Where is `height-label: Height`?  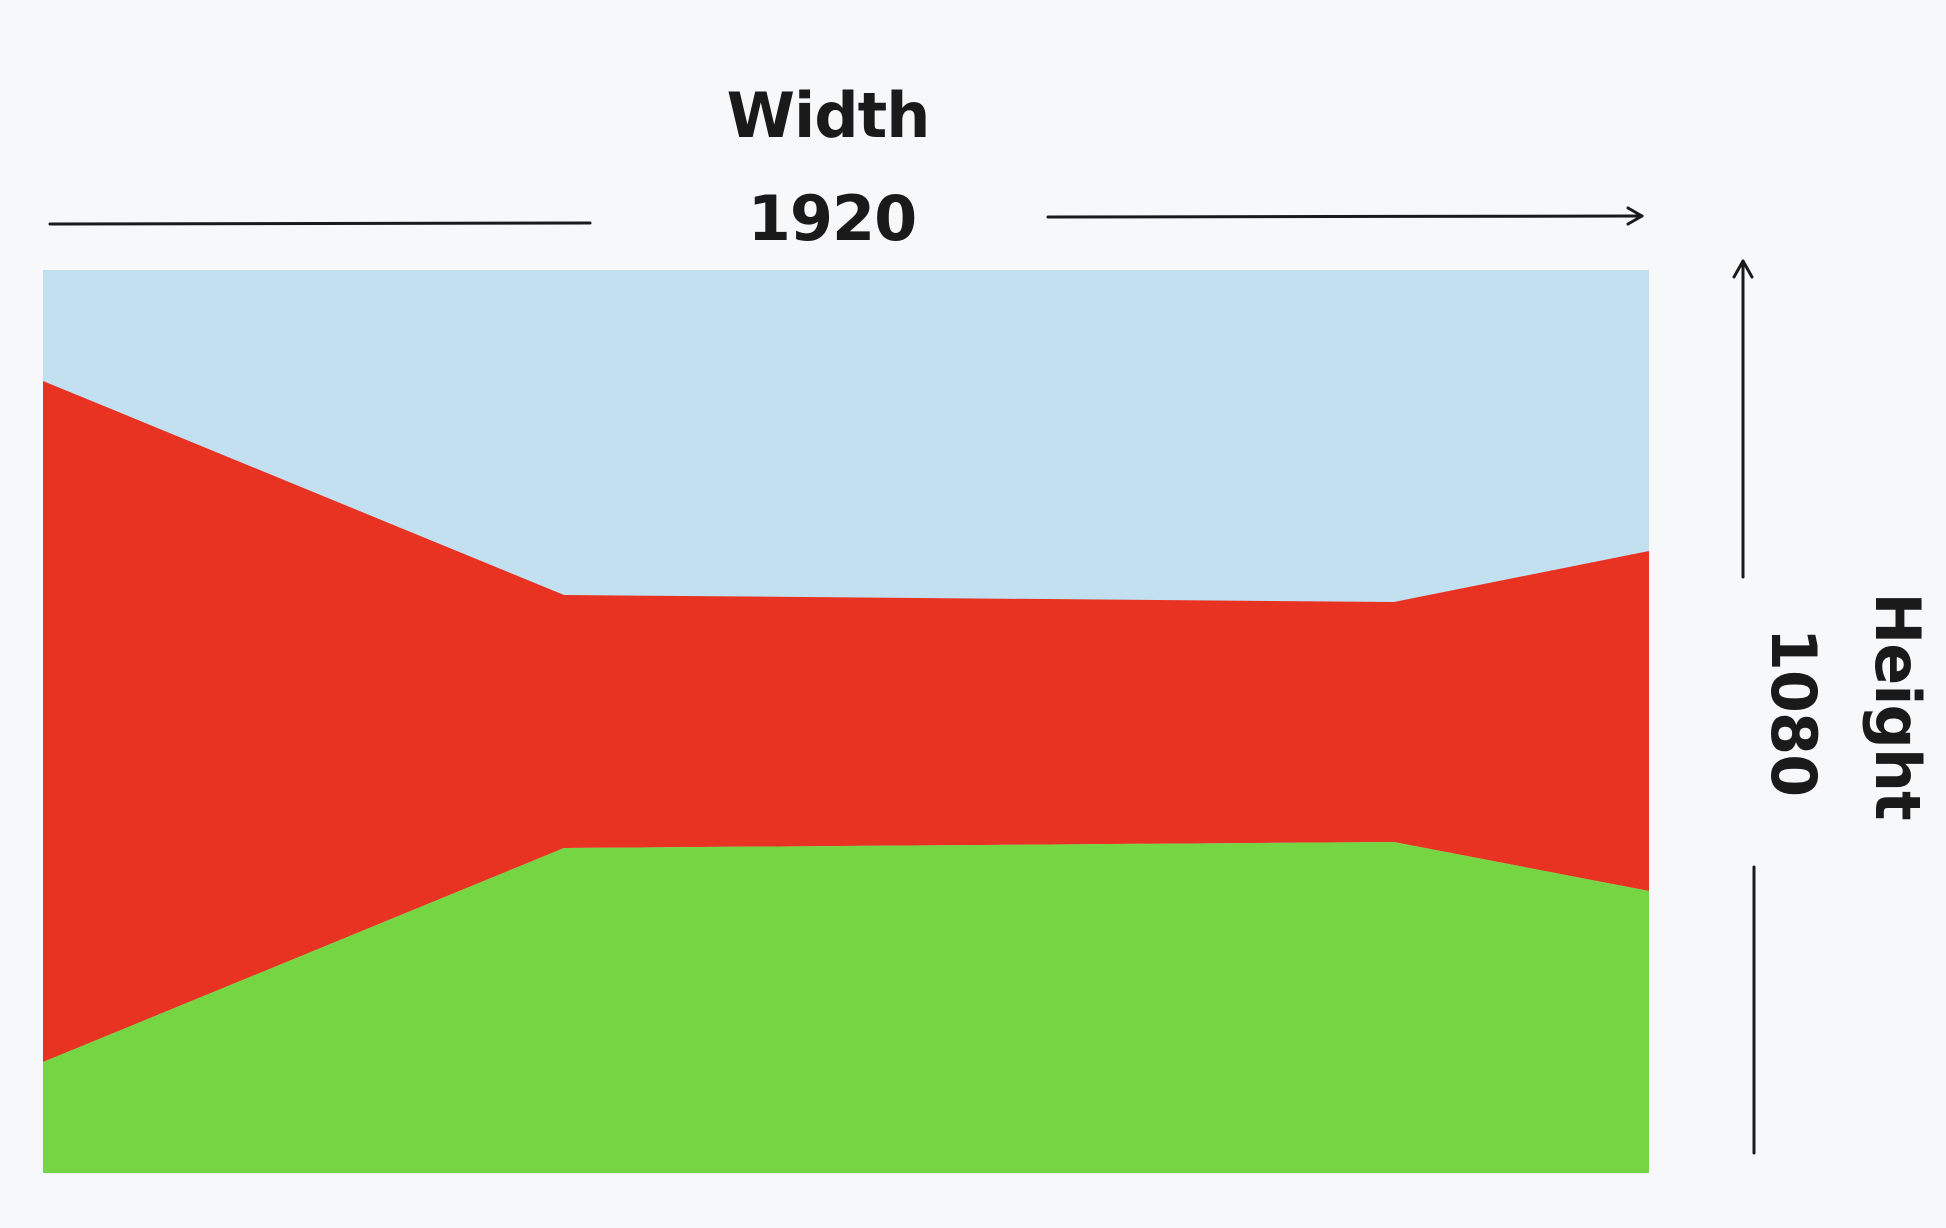 height-label: Height is located at coordinates (1897, 706).